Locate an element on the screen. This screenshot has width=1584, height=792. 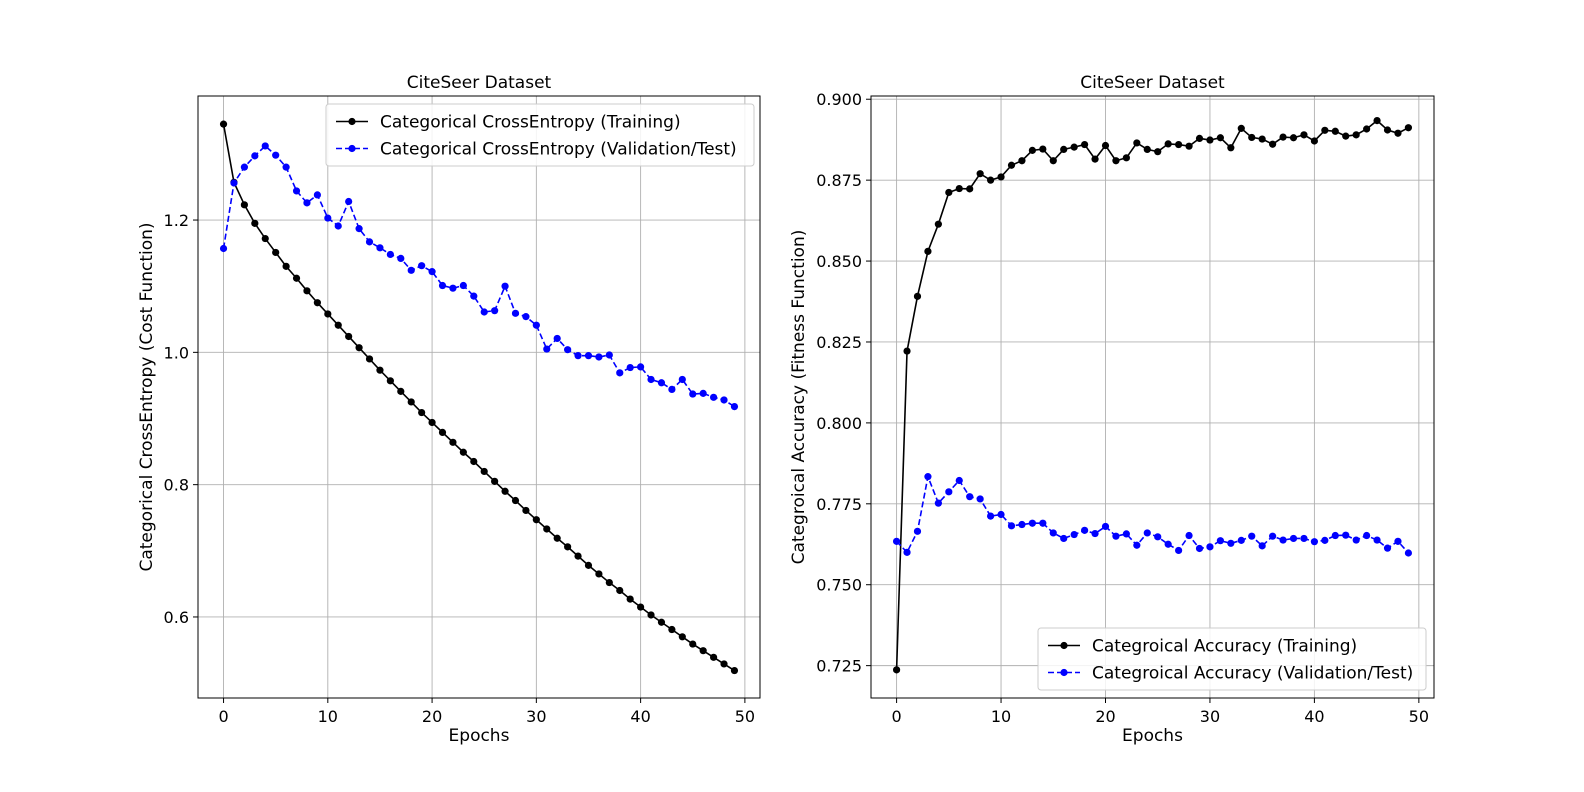
x-tick-label: 20 is located at coordinates (432, 716).